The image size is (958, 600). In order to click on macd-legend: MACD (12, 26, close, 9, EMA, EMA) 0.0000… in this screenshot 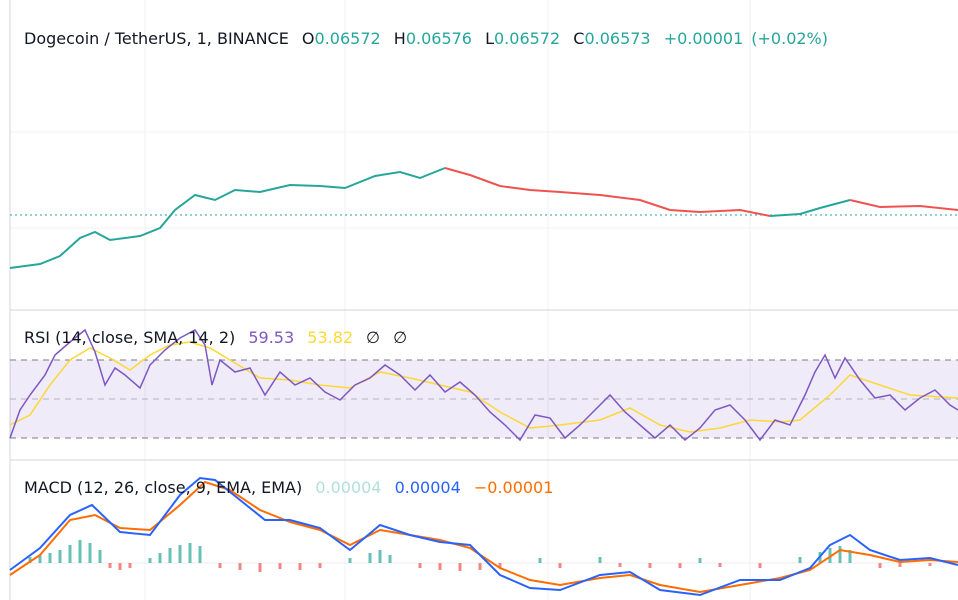, I will do `click(292, 487)`.